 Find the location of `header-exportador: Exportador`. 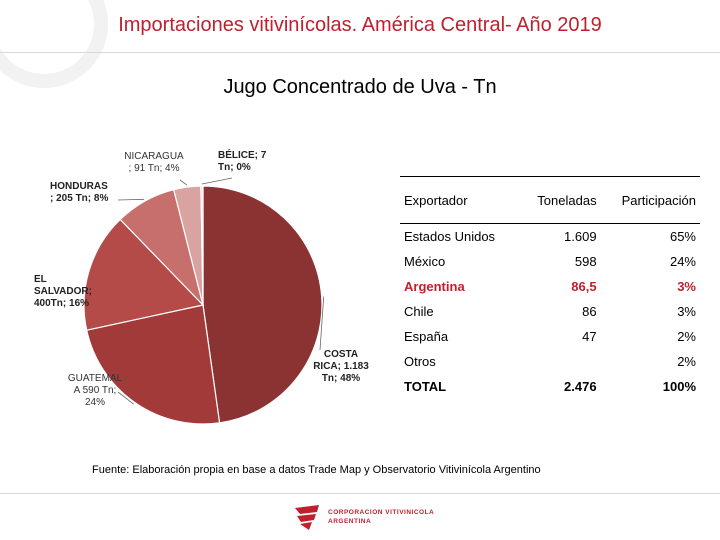

header-exportador: Exportador is located at coordinates (460, 200).